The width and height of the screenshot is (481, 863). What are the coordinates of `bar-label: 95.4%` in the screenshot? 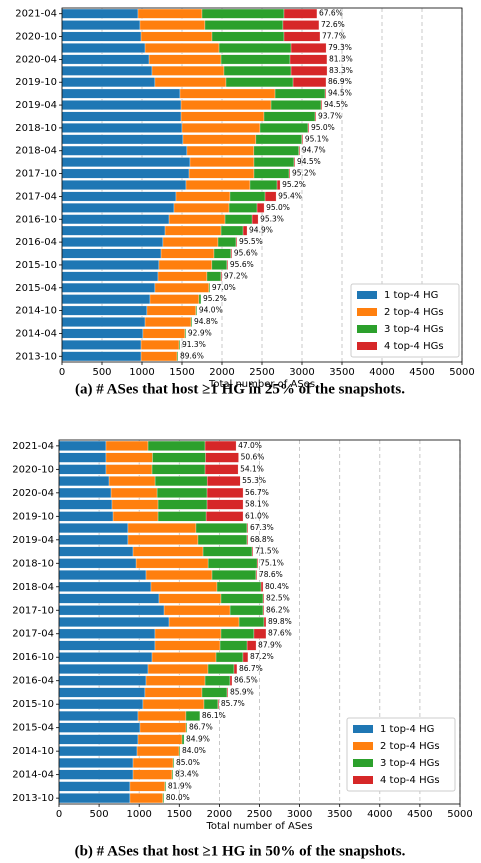 It's located at (290, 195).